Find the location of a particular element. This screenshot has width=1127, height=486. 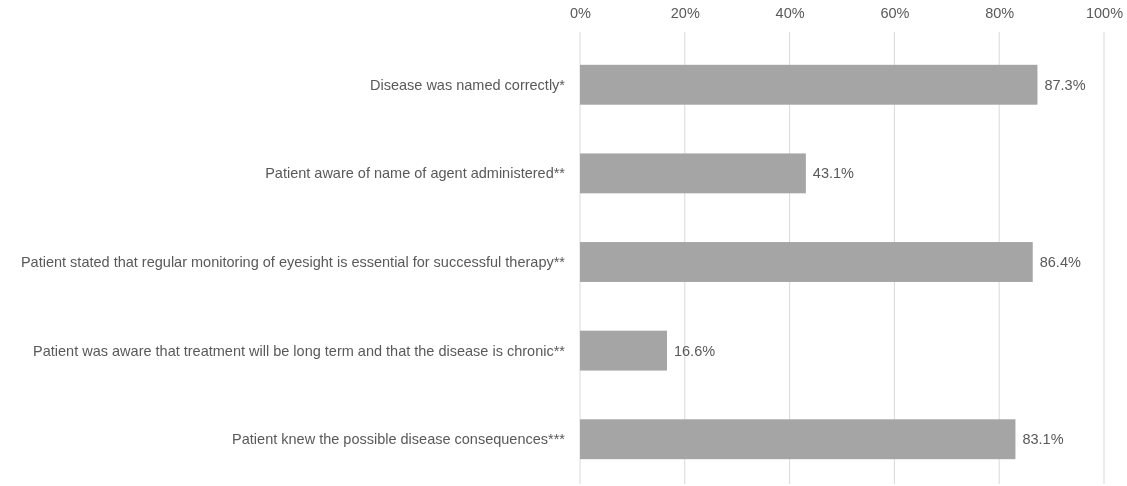

y-tick-label: Patient knew the possible disease consequences*** is located at coordinates (399, 439).